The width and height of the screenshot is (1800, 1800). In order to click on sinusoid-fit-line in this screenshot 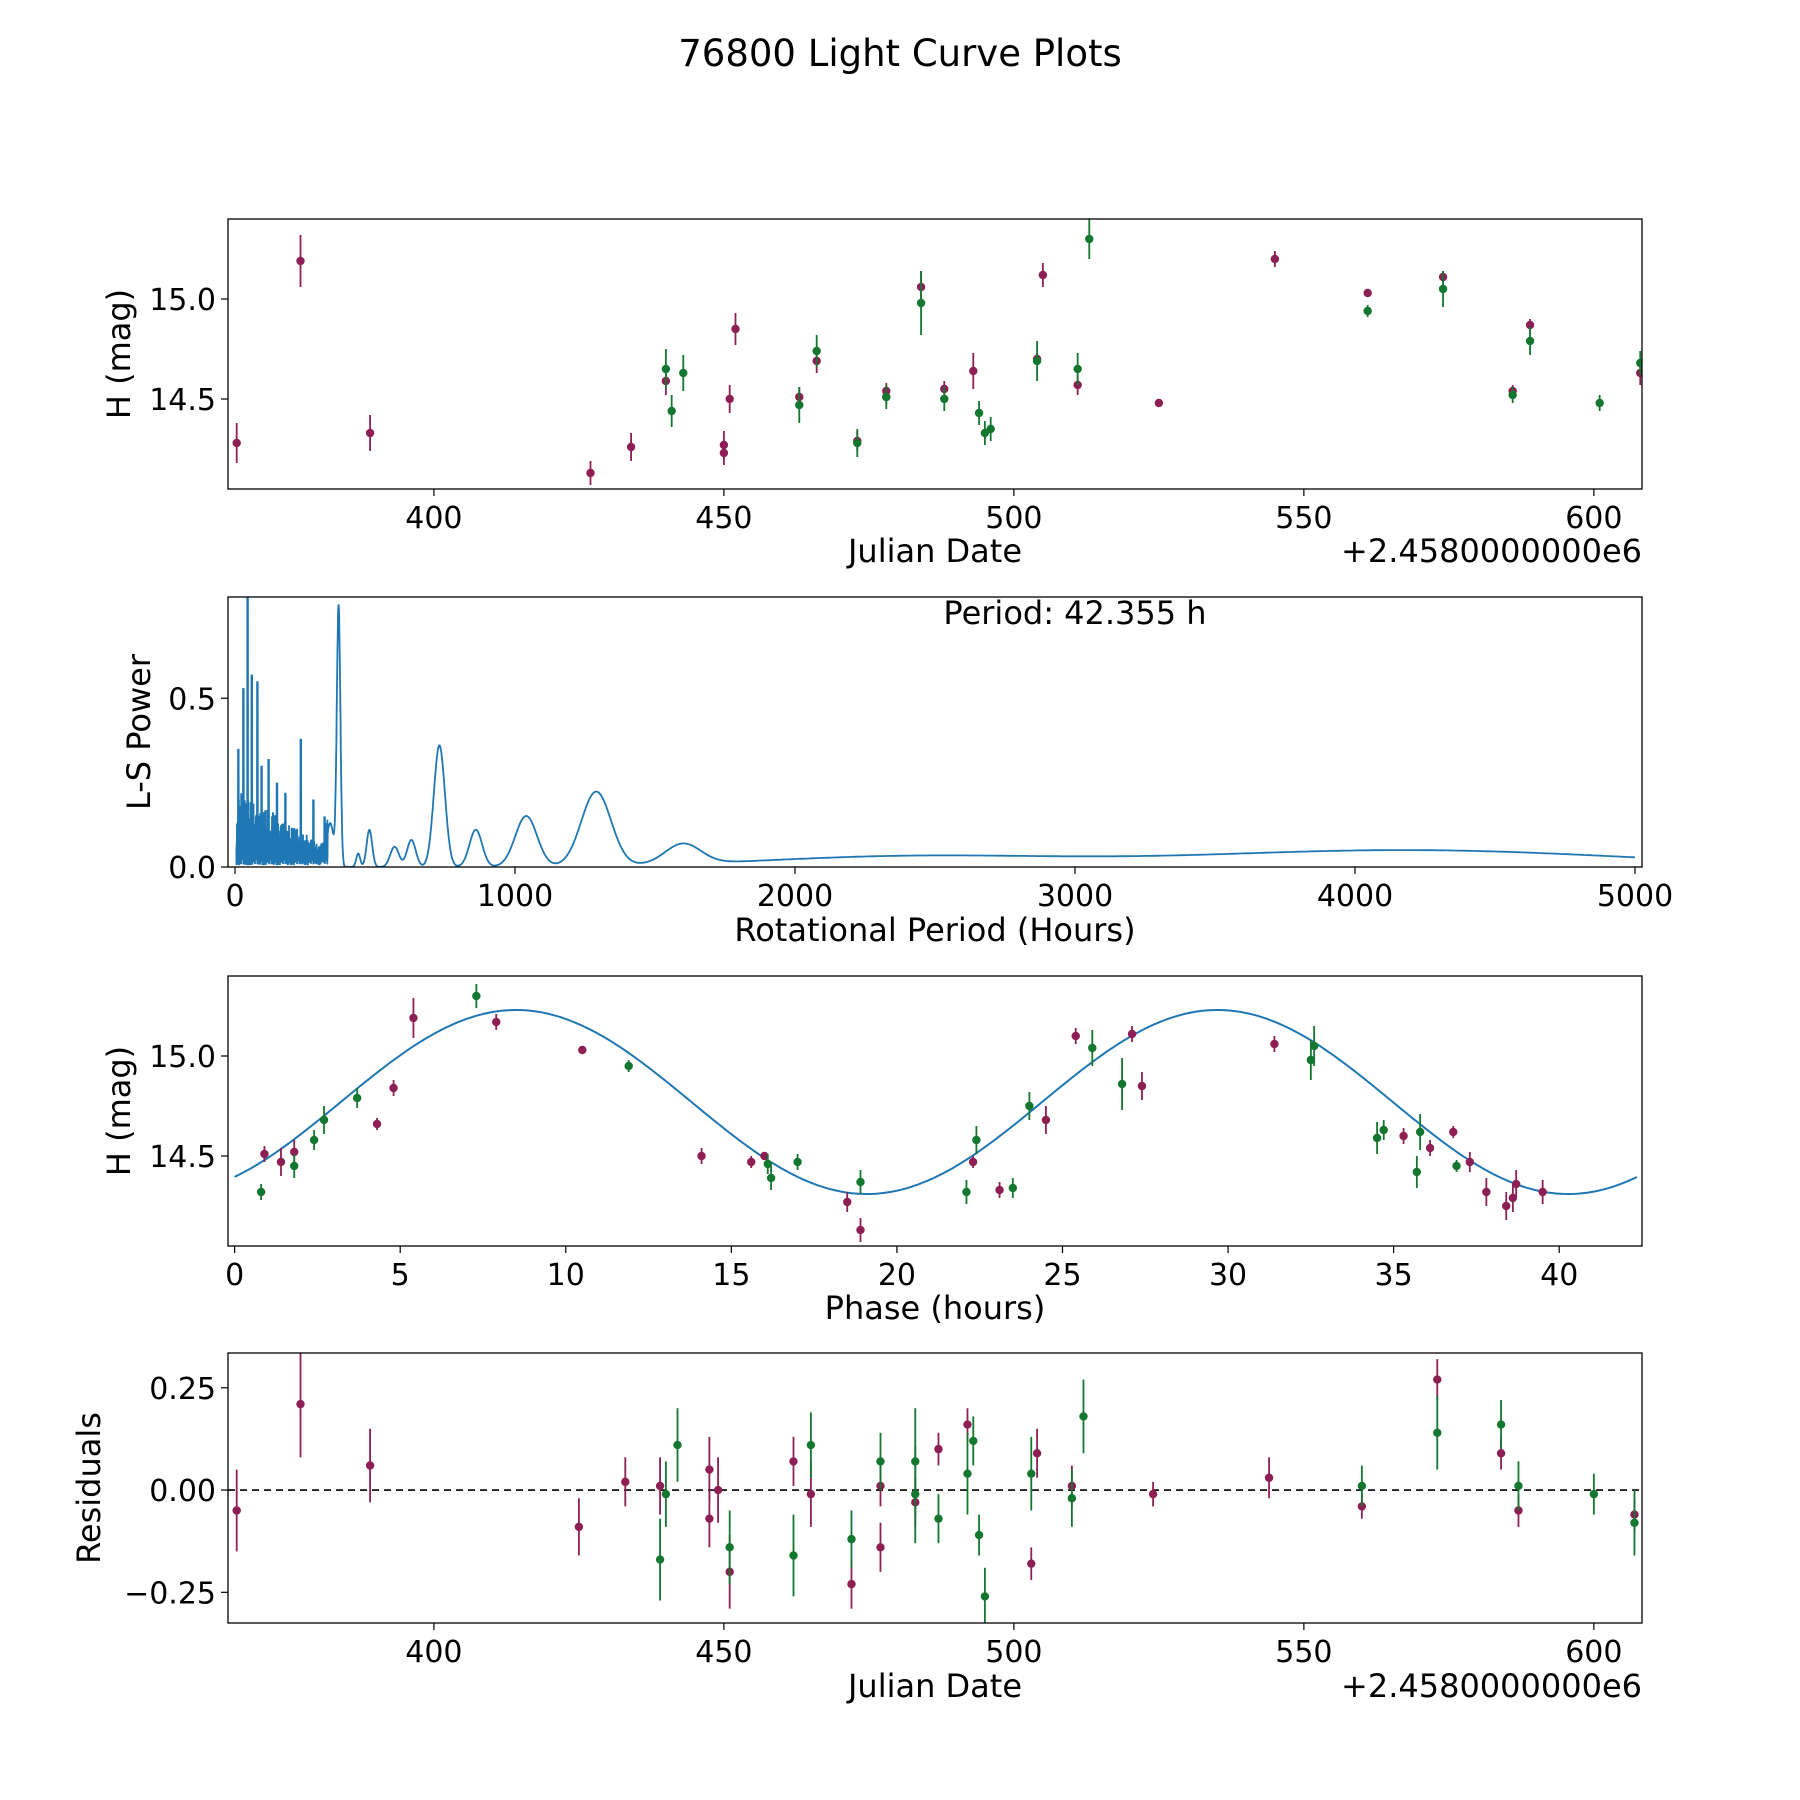, I will do `click(936, 1102)`.